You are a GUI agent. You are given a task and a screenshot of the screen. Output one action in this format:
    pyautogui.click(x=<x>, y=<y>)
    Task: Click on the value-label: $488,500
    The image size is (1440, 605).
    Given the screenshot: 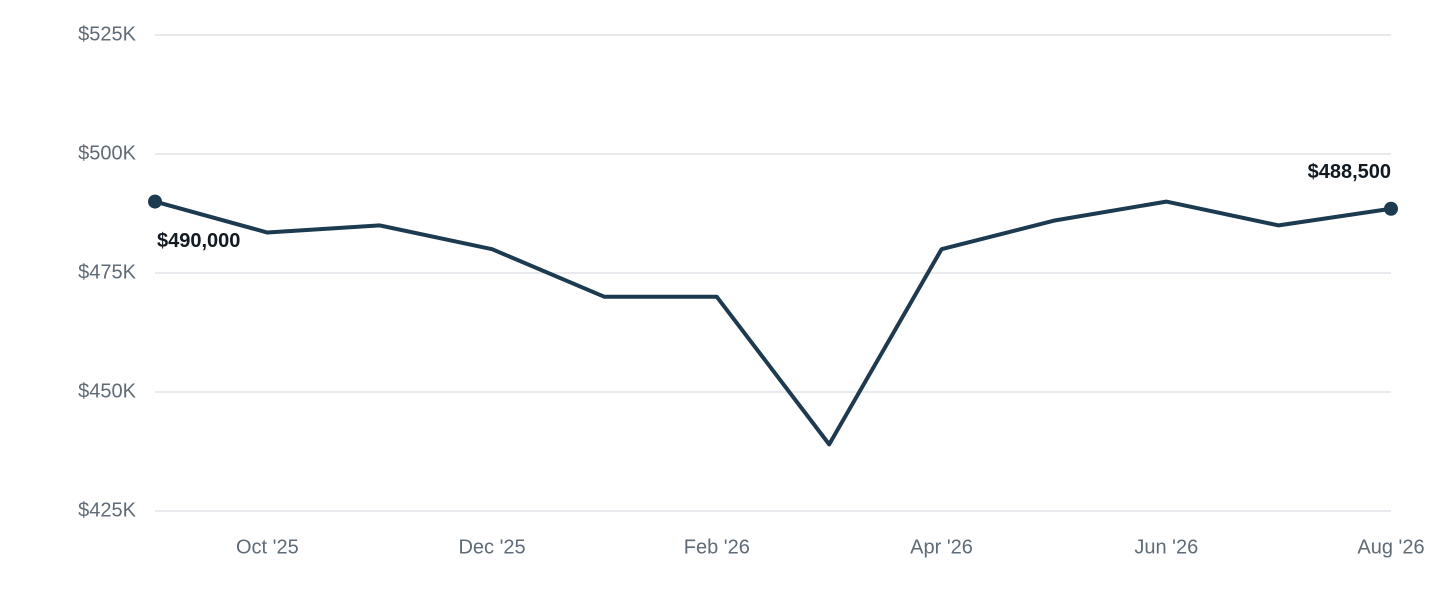 What is the action you would take?
    pyautogui.click(x=1349, y=172)
    